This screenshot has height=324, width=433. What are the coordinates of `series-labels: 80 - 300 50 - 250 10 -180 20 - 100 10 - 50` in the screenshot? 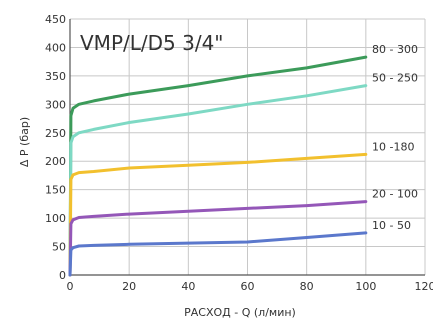 It's located at (395, 137).